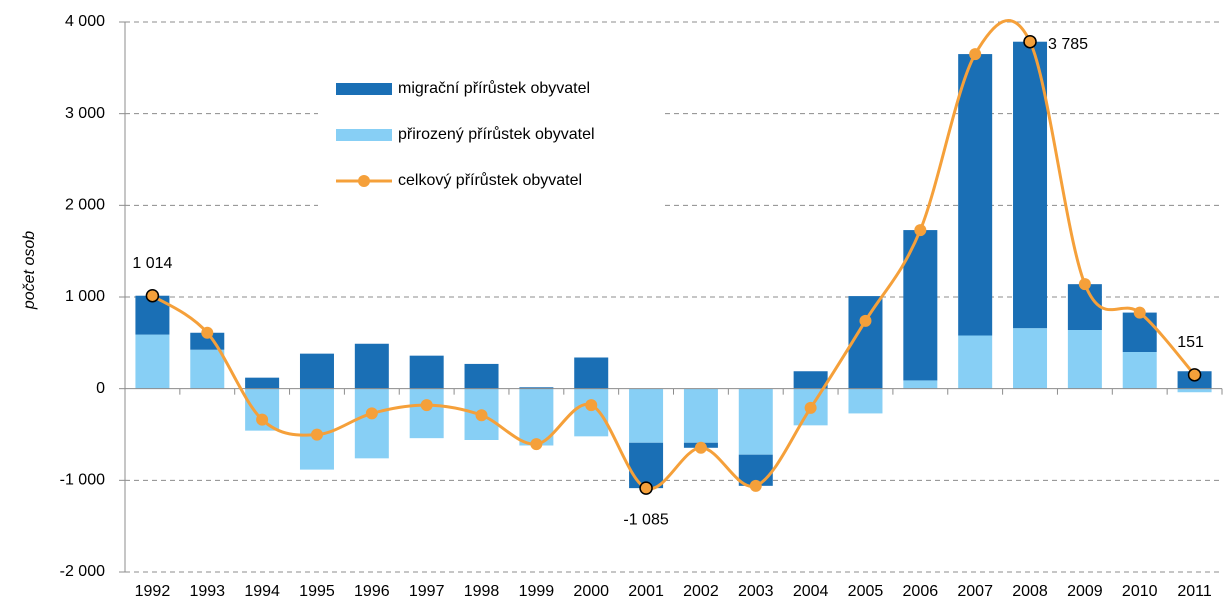 Image resolution: width=1226 pixels, height=605 pixels. Describe the element at coordinates (100, 388) in the screenshot. I see `y-tick-label: 0` at that location.